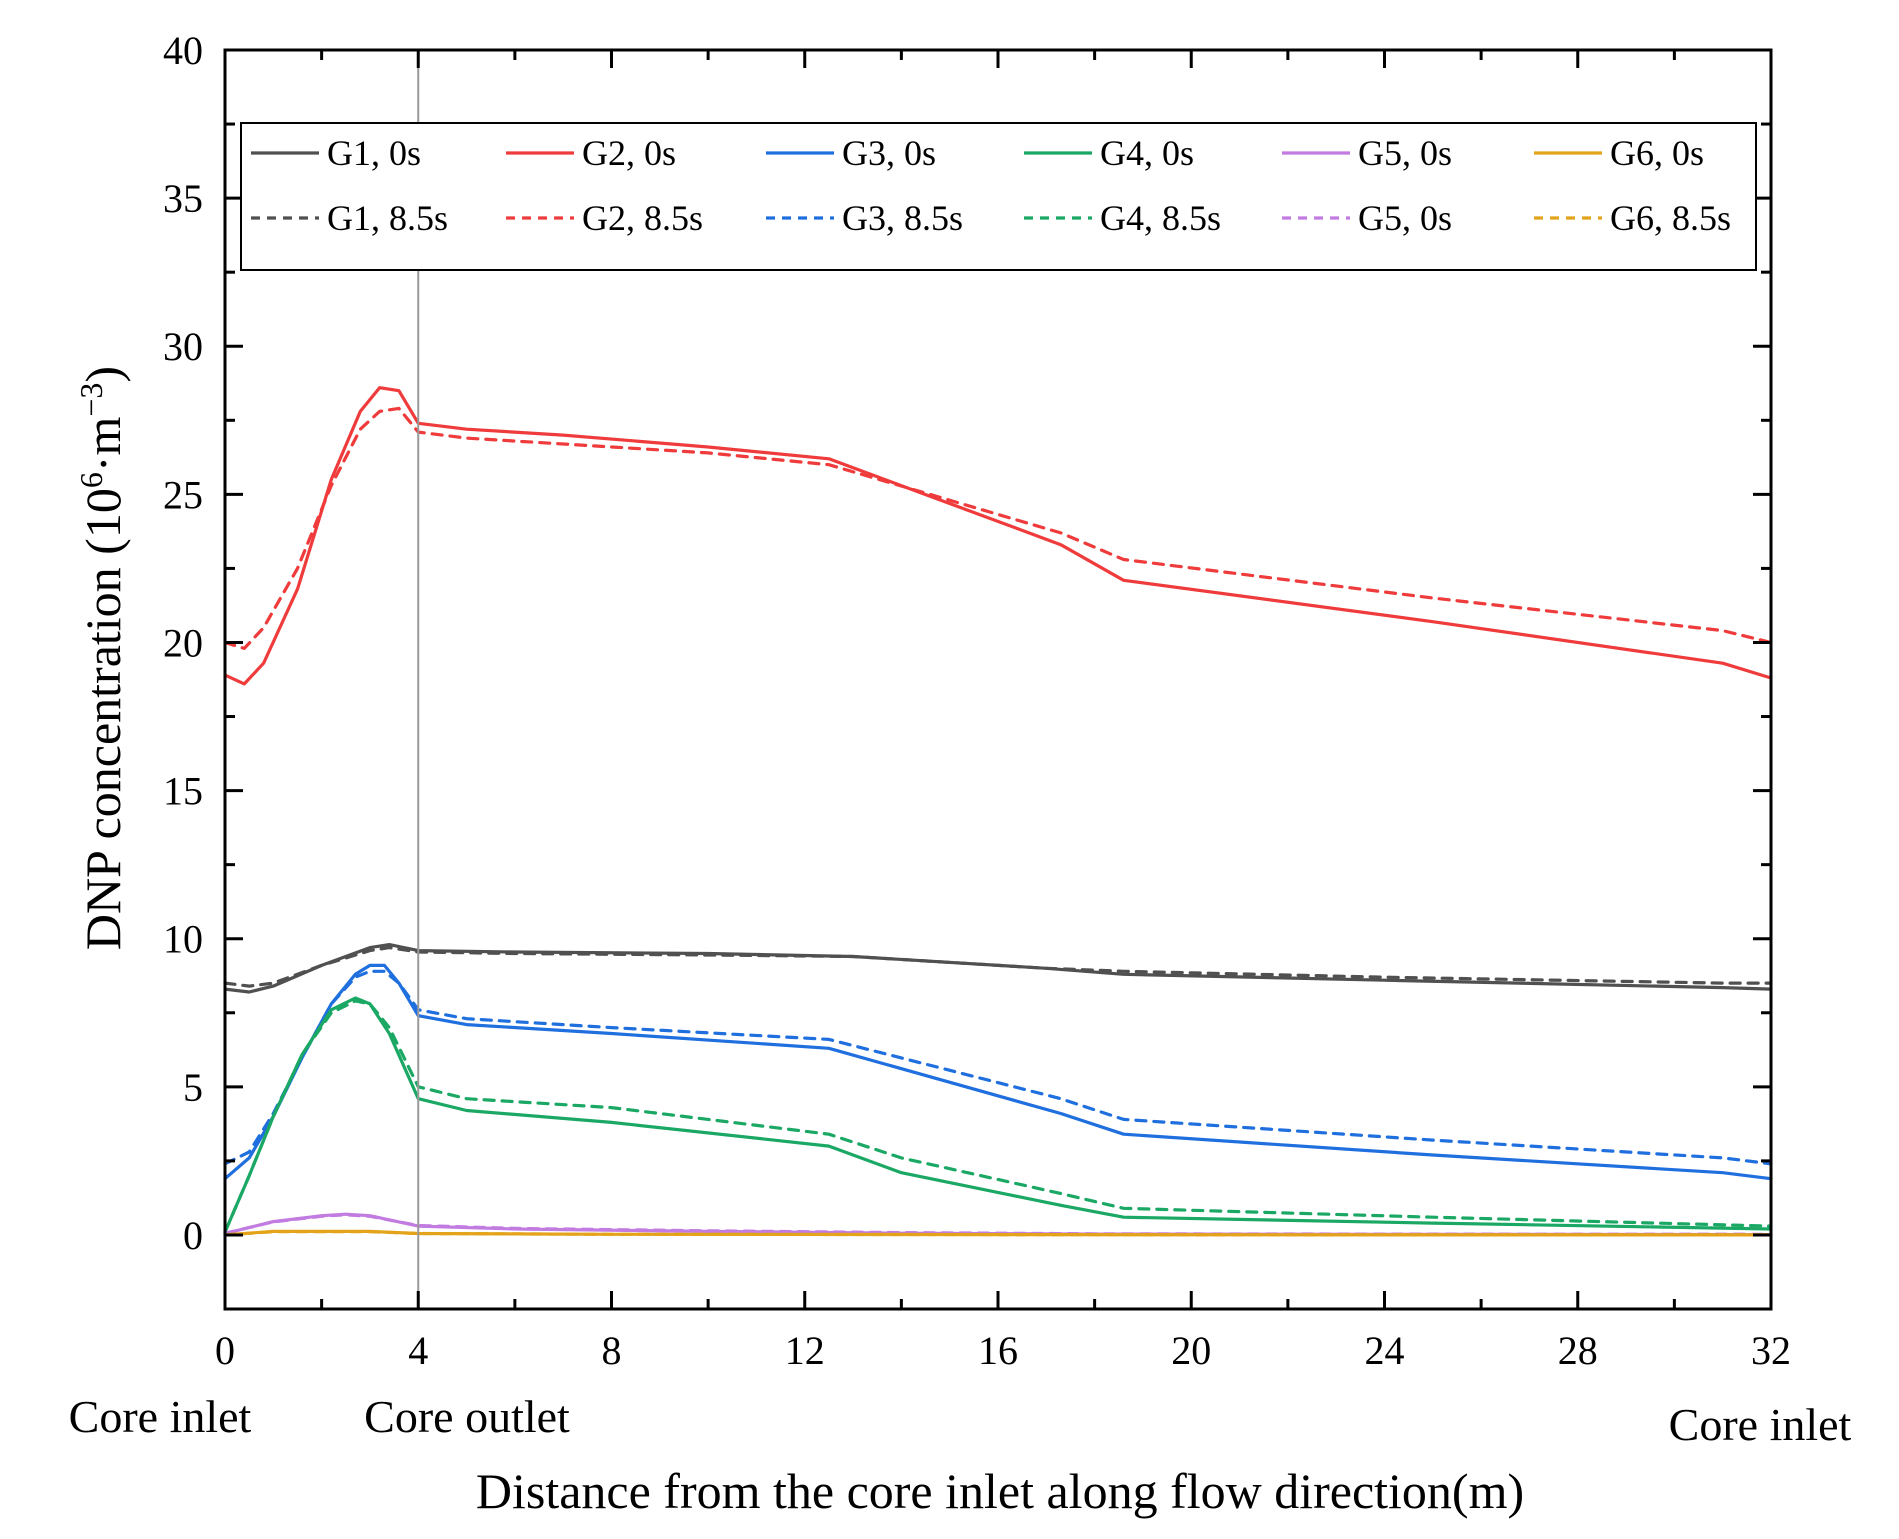  I want to click on x-tick-label-0: 0, so click(225, 1350).